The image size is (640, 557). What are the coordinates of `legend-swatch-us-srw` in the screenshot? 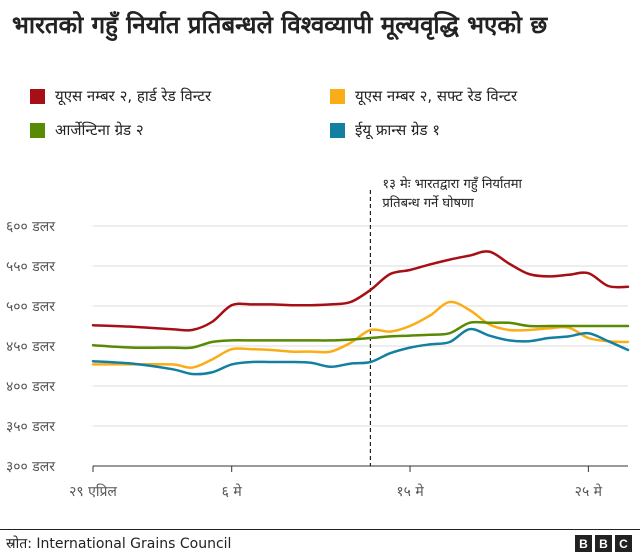 It's located at (337, 96).